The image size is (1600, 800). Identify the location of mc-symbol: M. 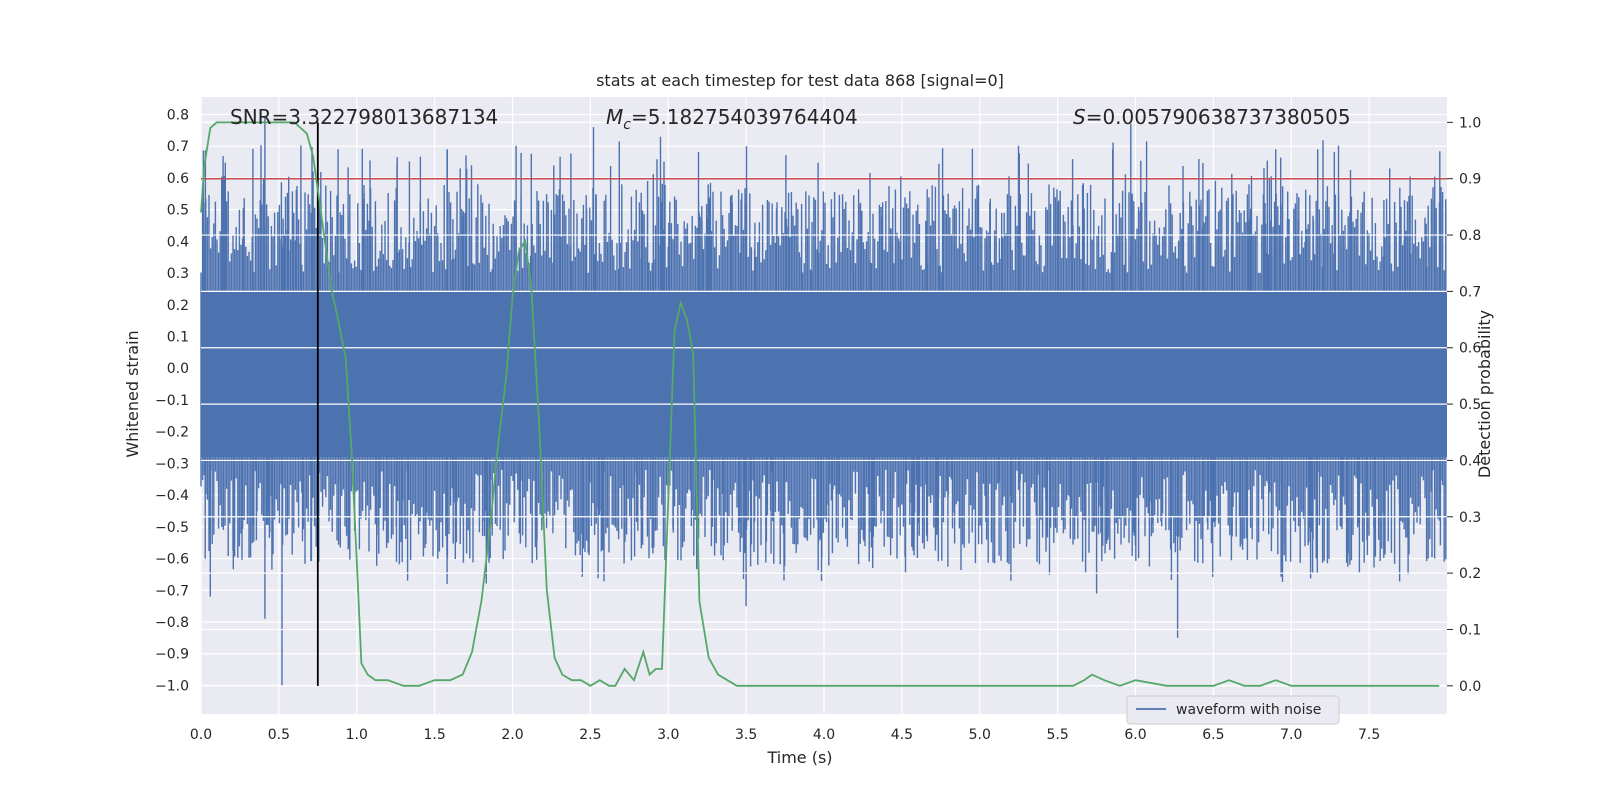
(614, 117).